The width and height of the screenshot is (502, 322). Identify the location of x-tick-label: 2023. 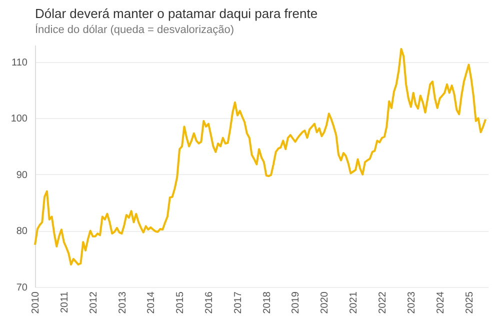
(412, 302).